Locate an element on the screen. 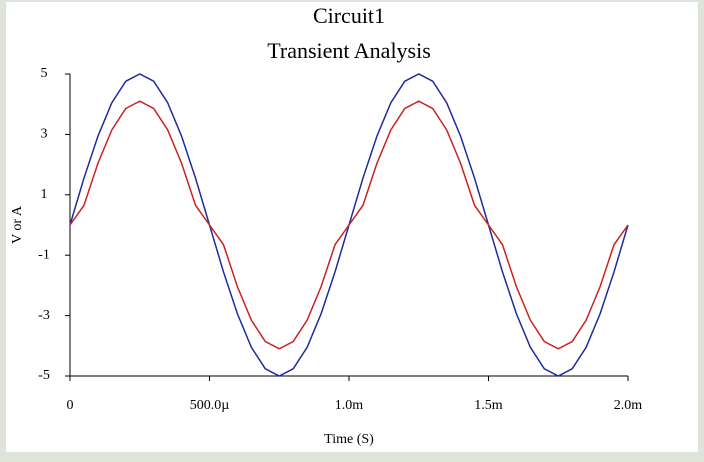 This screenshot has width=704, height=462. x-tick-label: 1.5m is located at coordinates (488, 405).